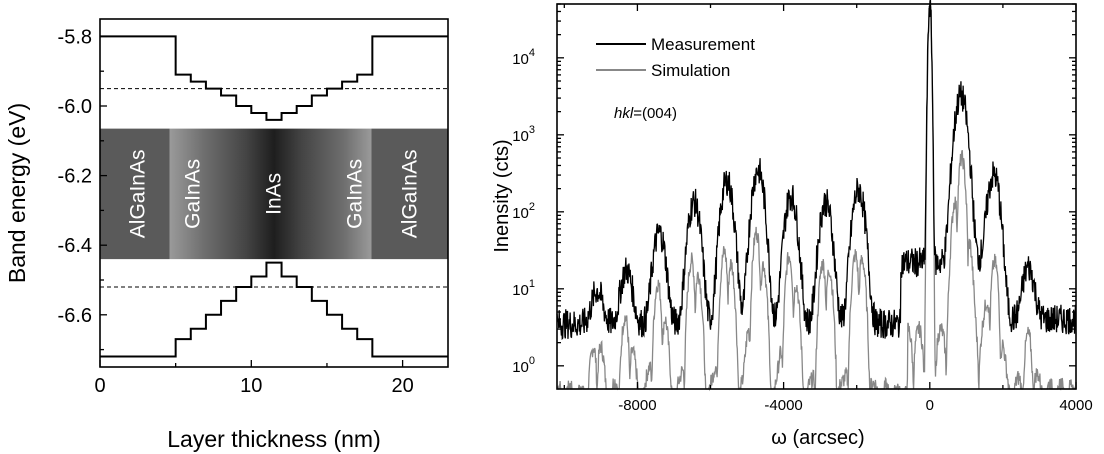 The height and width of the screenshot is (454, 1104). Describe the element at coordinates (75, 37) in the screenshot. I see `left-y-tick-label: -5.8` at that location.